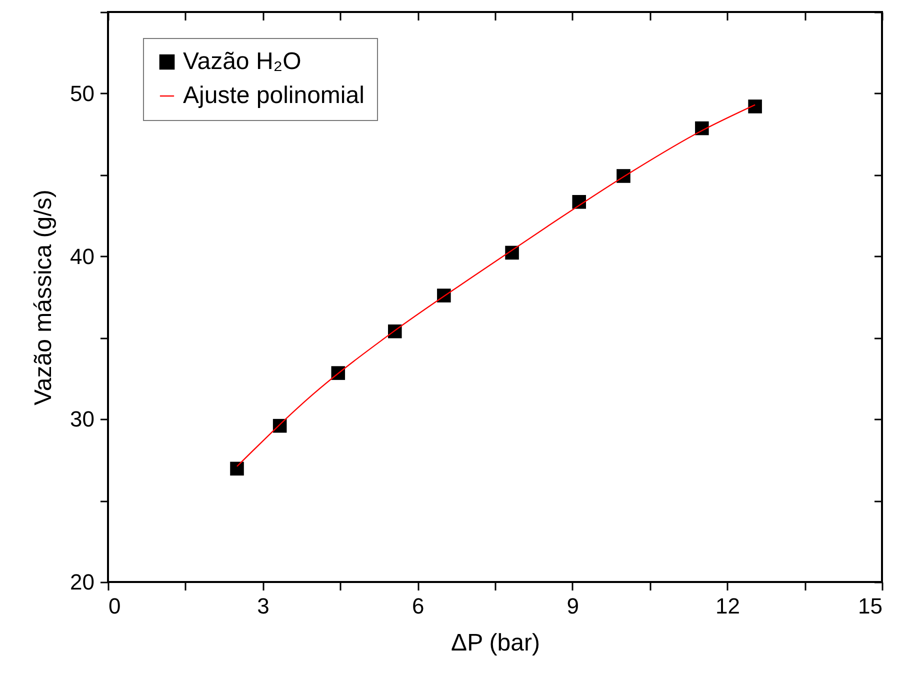 The image size is (901, 681). Describe the element at coordinates (82, 419) in the screenshot. I see `y-tick-label: 30` at that location.